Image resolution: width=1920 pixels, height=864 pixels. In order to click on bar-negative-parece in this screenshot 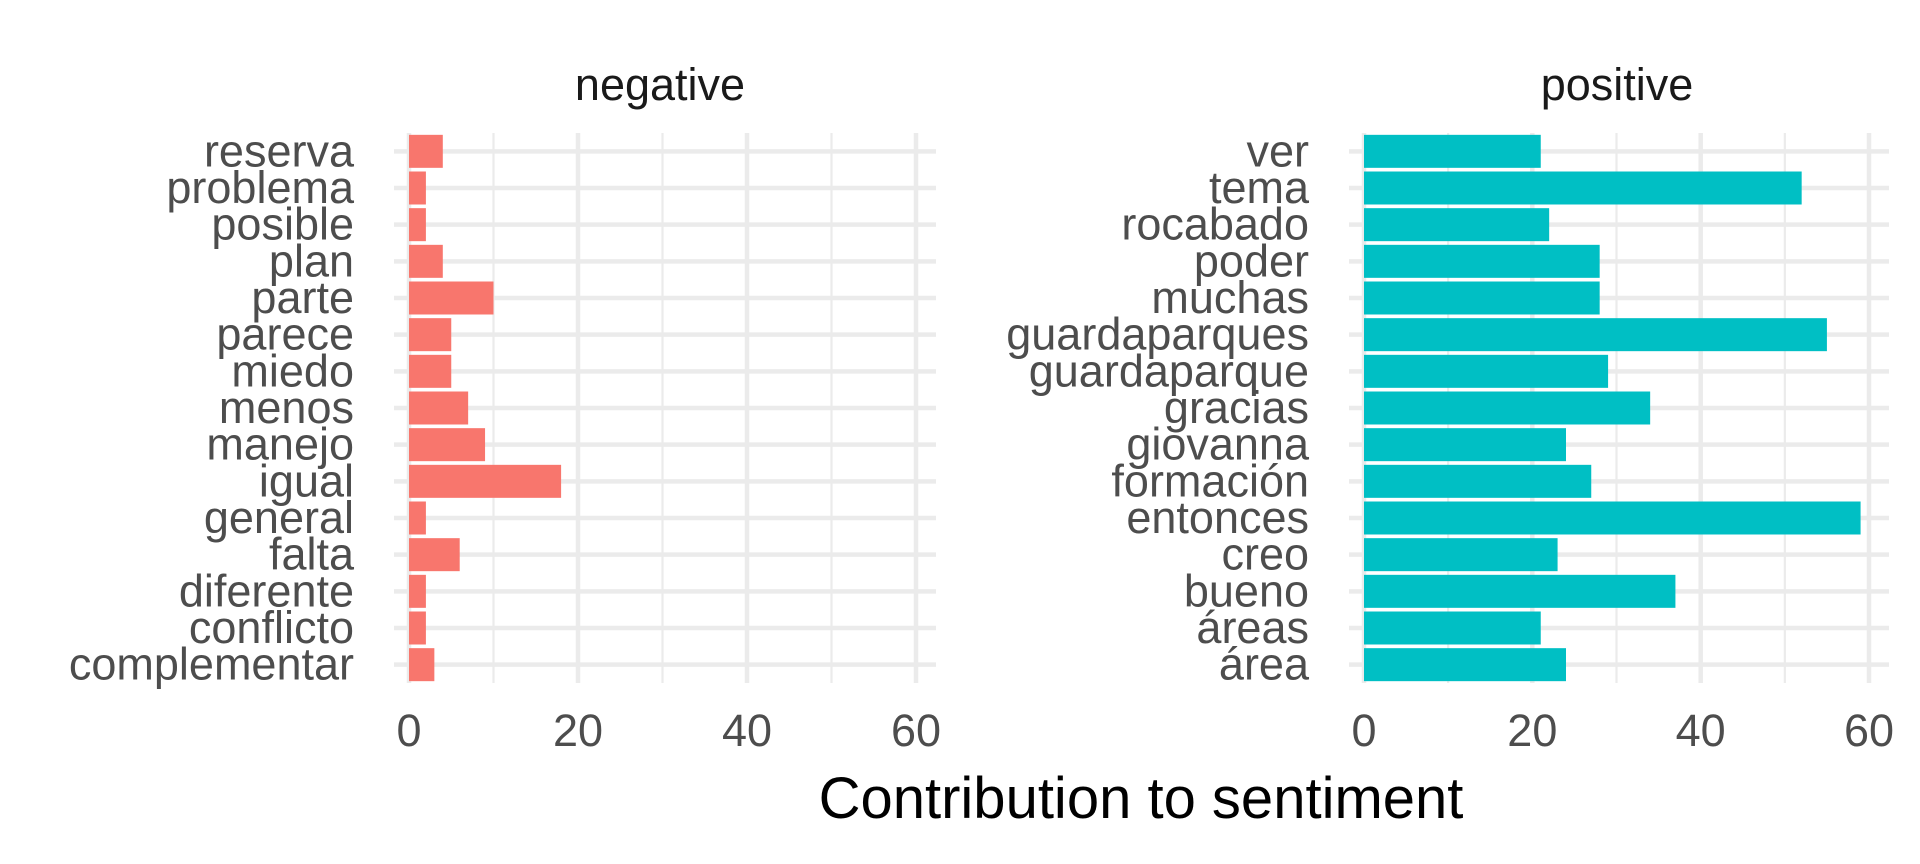, I will do `click(430, 335)`.